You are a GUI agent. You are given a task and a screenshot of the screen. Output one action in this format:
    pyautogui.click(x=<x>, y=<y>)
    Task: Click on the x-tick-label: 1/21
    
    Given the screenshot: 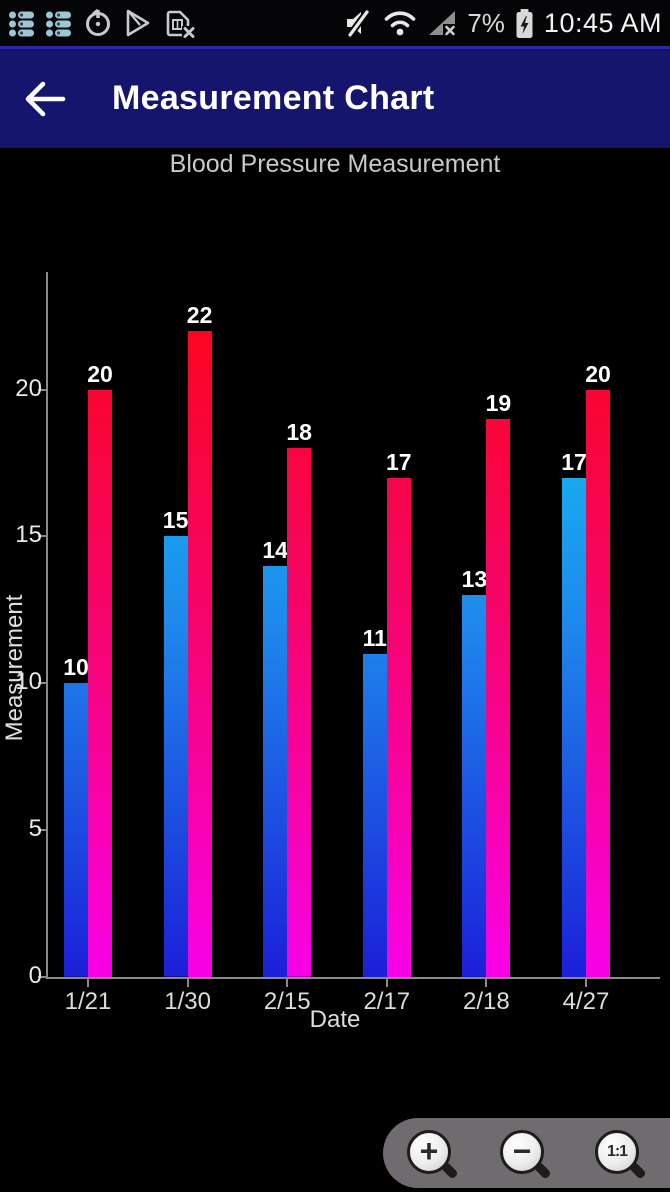 What is the action you would take?
    pyautogui.click(x=88, y=1001)
    